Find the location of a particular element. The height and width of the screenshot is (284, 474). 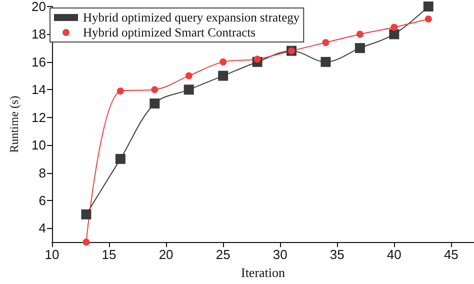

x-tick-label: 45 is located at coordinates (451, 254).